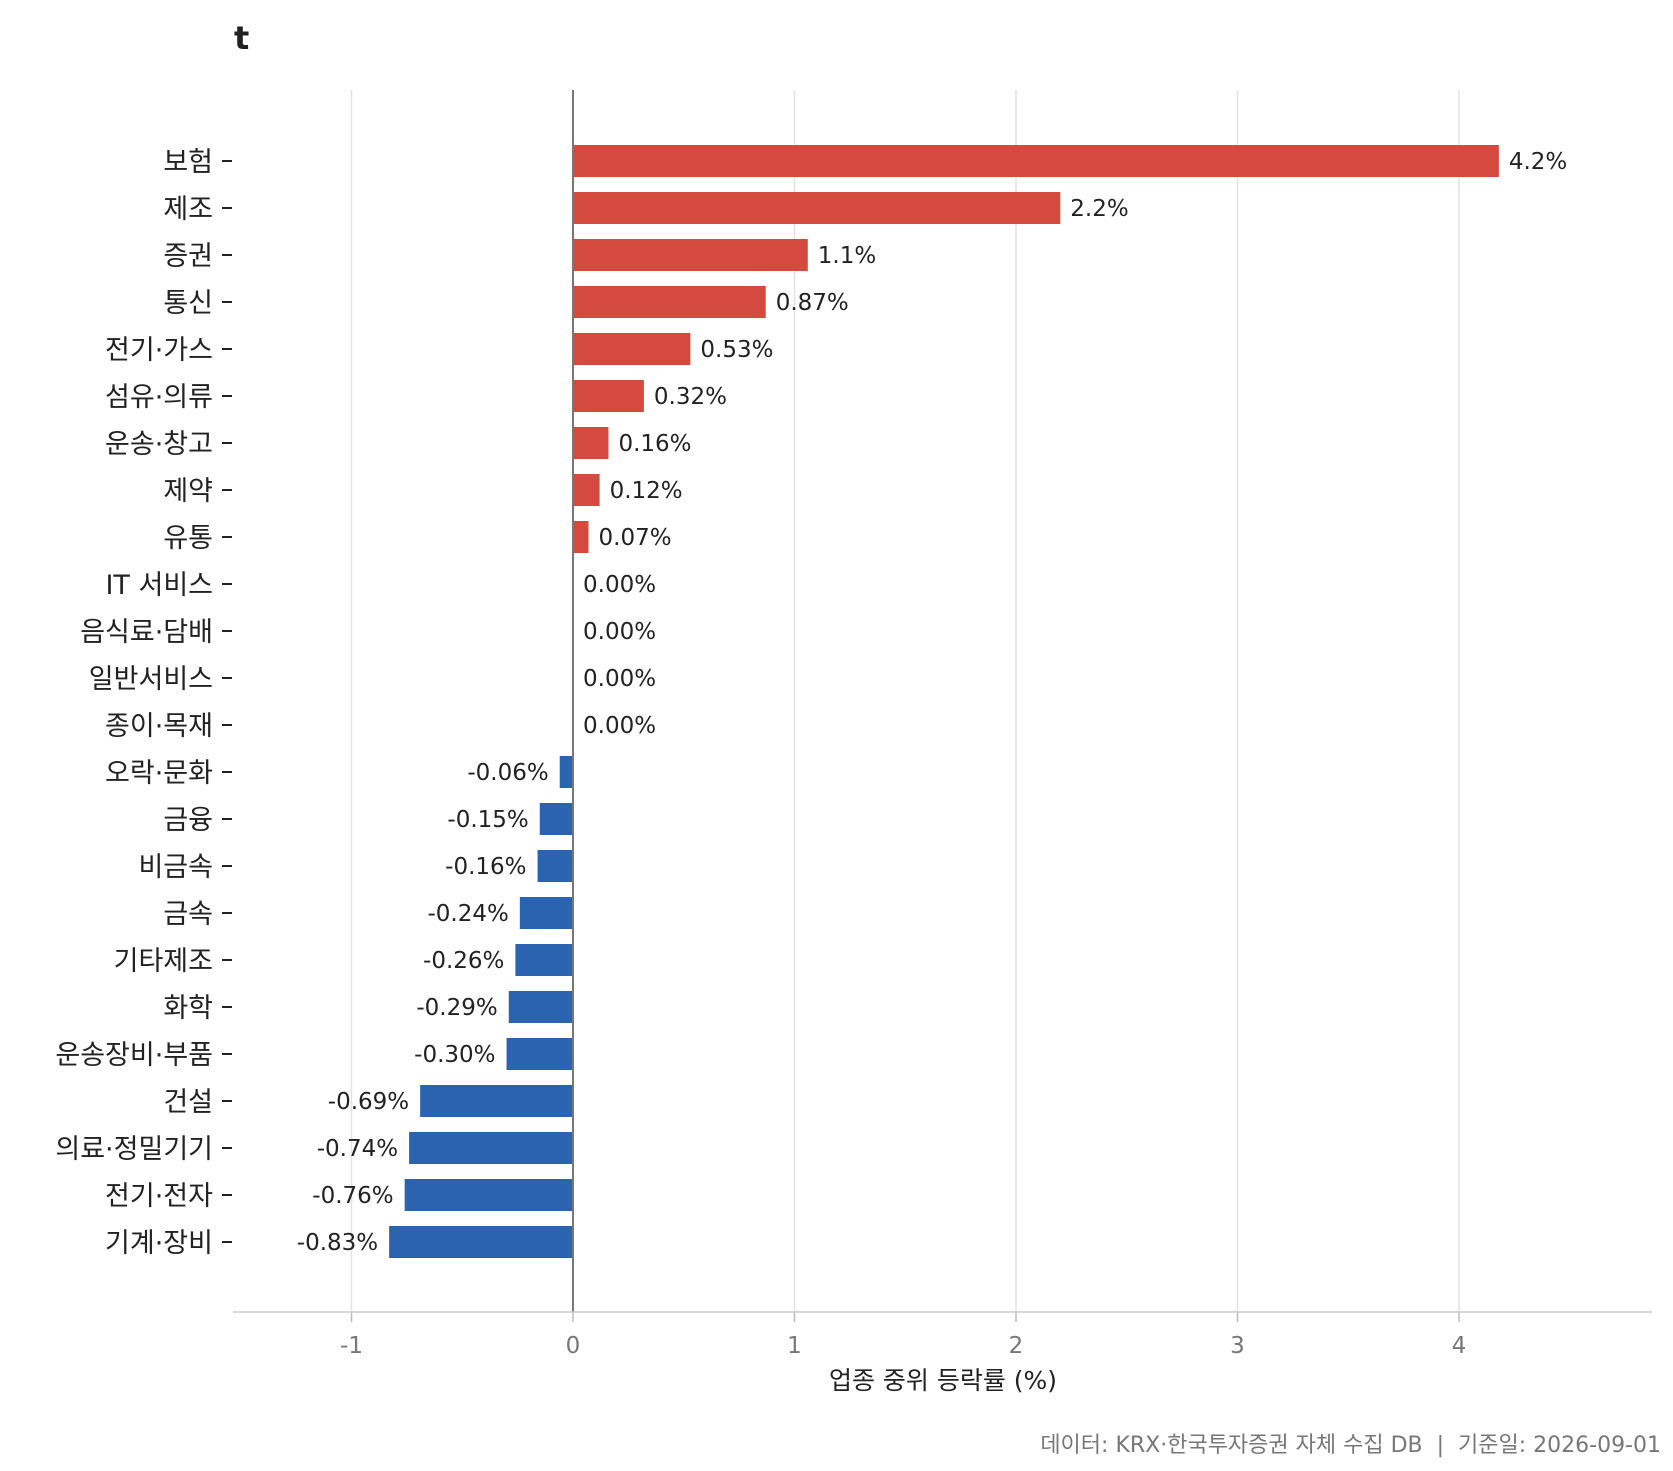 The height and width of the screenshot is (1471, 1673). I want to click on value-label: -0.30%, so click(454, 1055).